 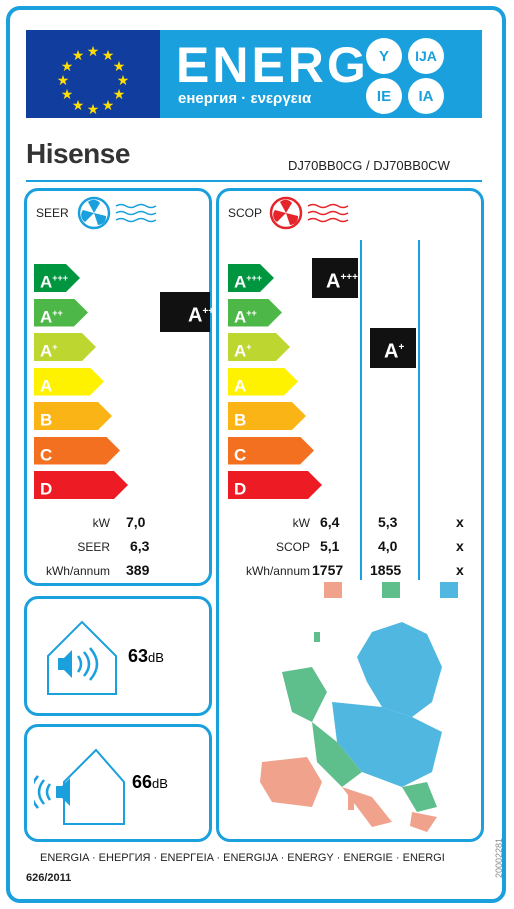 What do you see at coordinates (78, 153) in the screenshot?
I see `brand-logo: Hisense` at bounding box center [78, 153].